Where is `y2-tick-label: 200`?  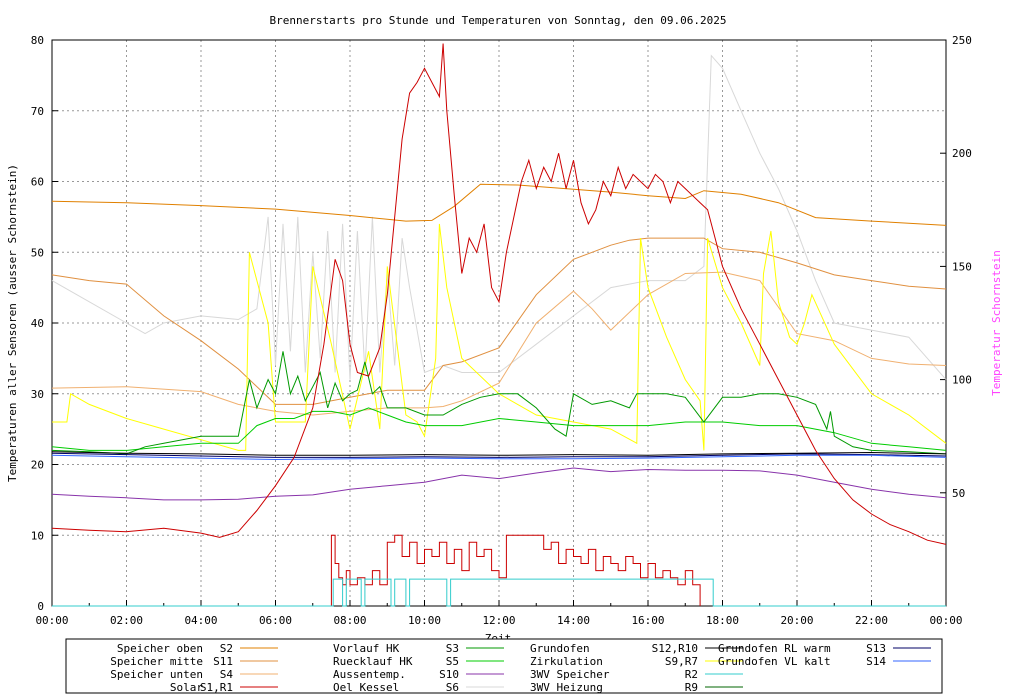
y2-tick-label: 200 is located at coordinates (962, 153).